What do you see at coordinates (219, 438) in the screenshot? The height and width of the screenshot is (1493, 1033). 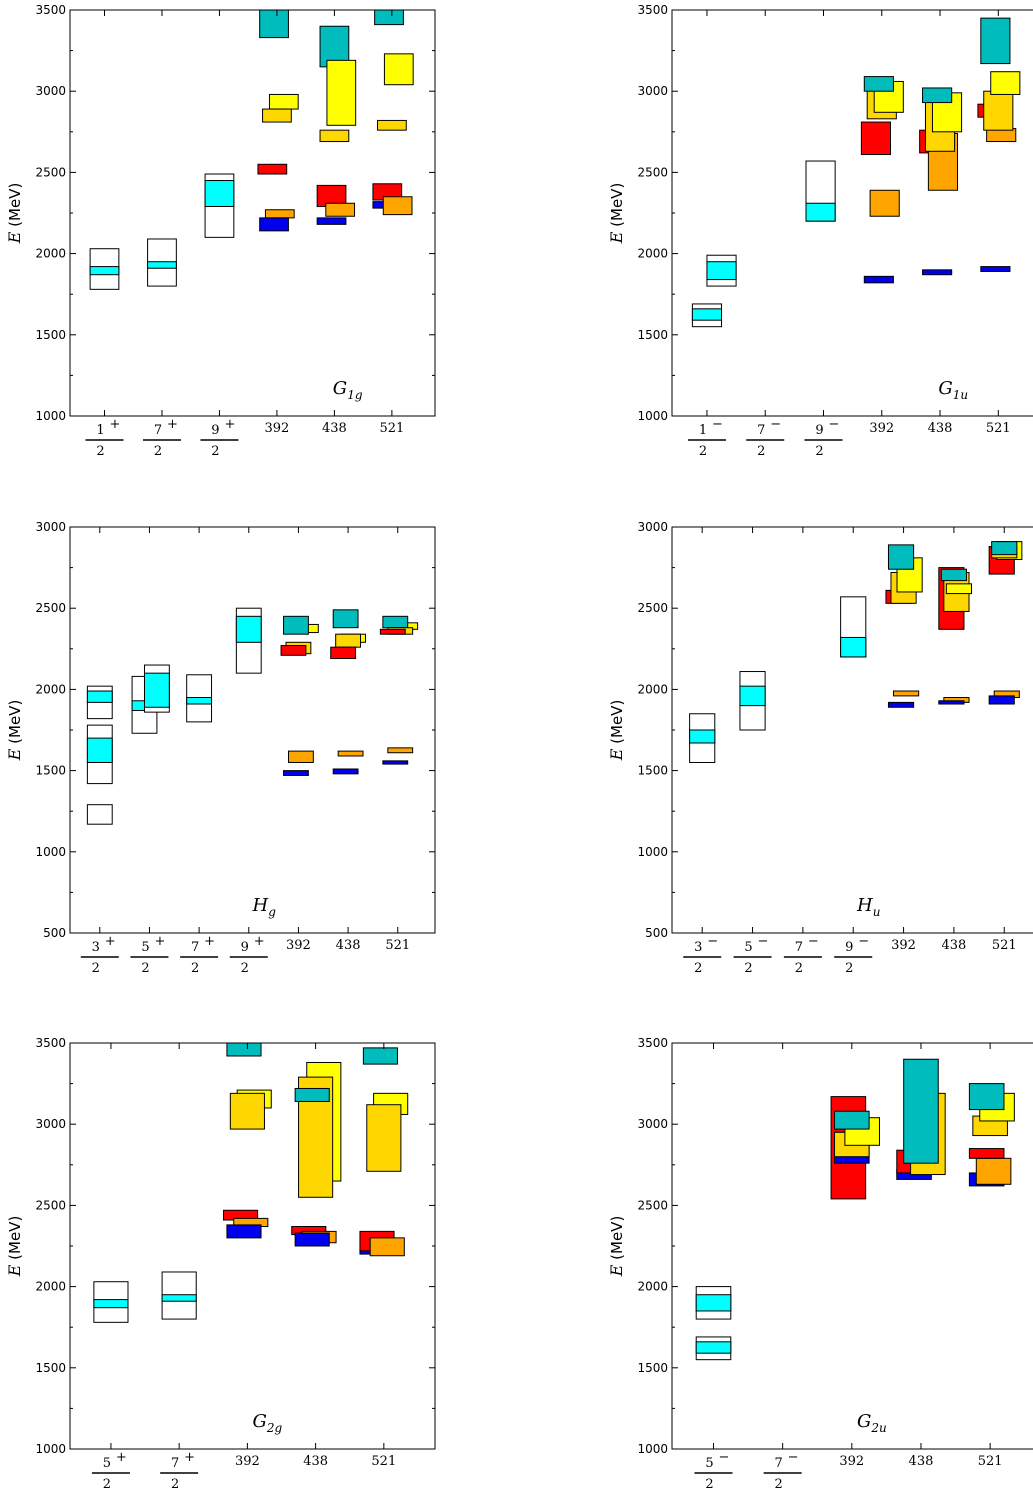 I see `spin-label-2: 9 +2` at bounding box center [219, 438].